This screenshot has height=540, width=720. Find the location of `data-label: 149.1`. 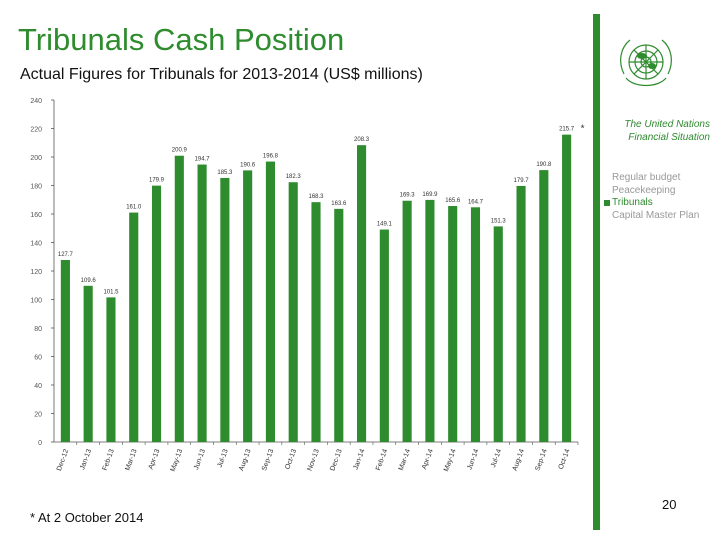

data-label: 149.1 is located at coordinates (385, 225).